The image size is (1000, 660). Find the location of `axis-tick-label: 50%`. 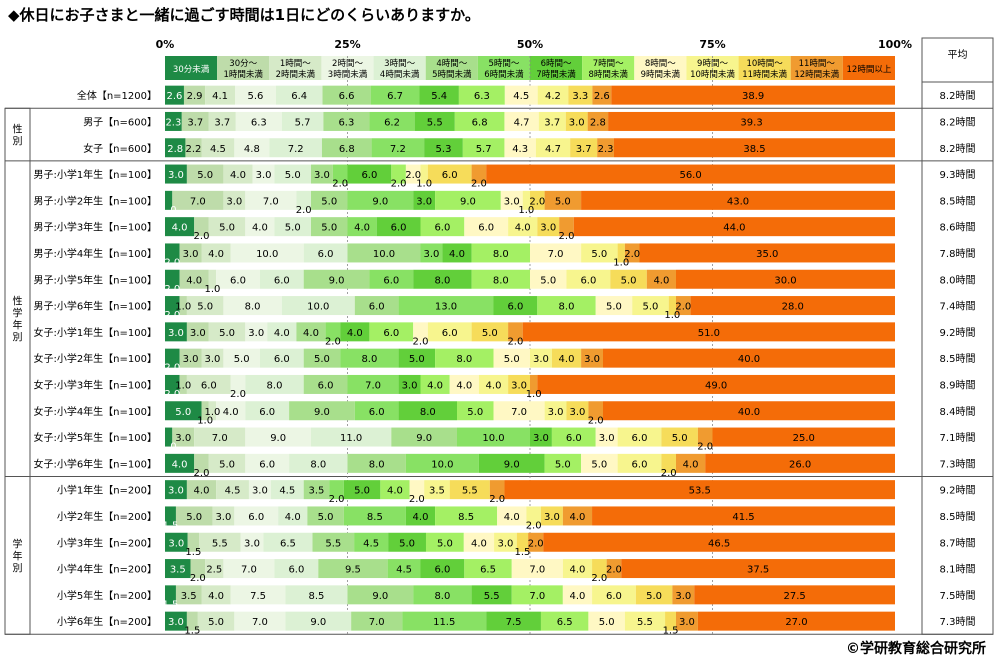

axis-tick-label: 50% is located at coordinates (530, 44).